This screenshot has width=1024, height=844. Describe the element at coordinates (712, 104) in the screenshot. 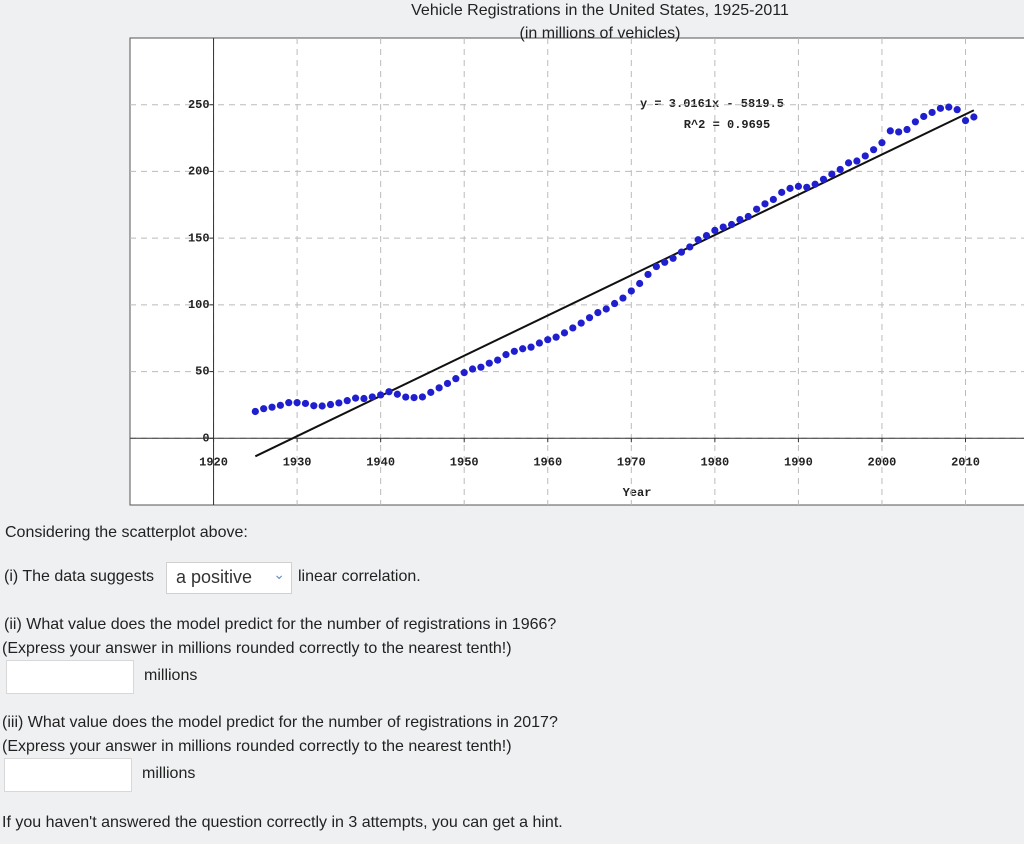

I see `annotation: y = 3.0161x - 5819.5` at that location.